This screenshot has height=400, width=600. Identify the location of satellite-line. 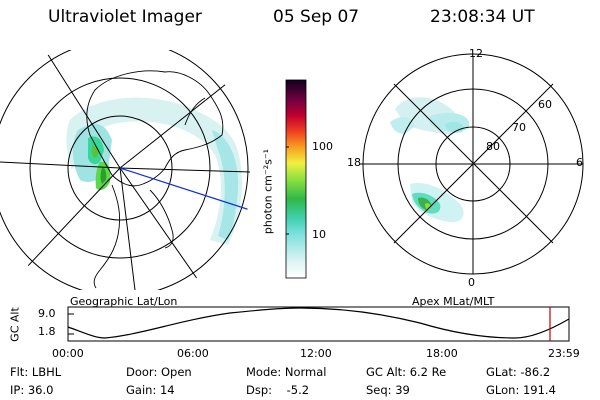
(185, 189).